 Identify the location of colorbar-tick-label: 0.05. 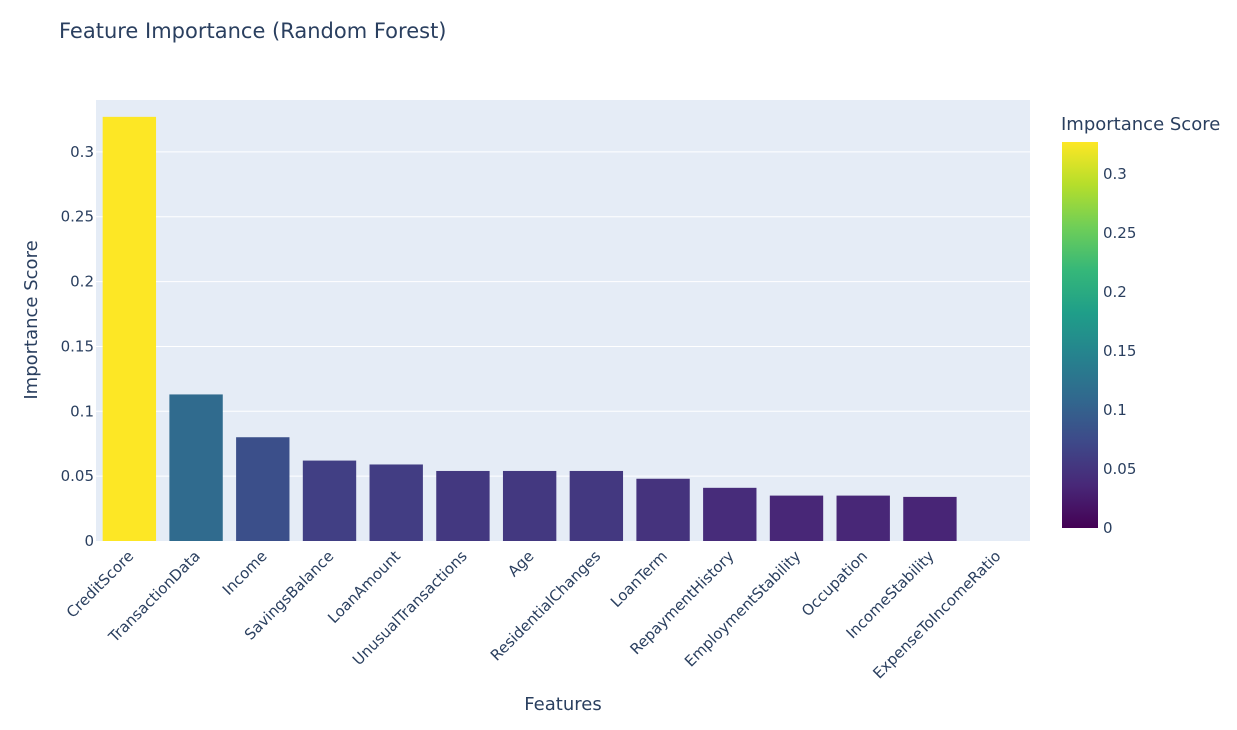
(1119, 469).